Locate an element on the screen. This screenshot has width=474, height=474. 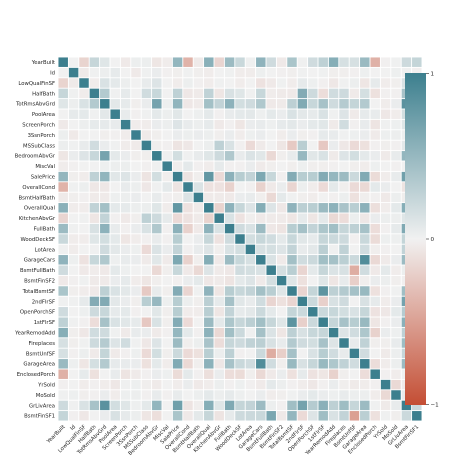
x-tick-label: Id is located at coordinates (73, 428).